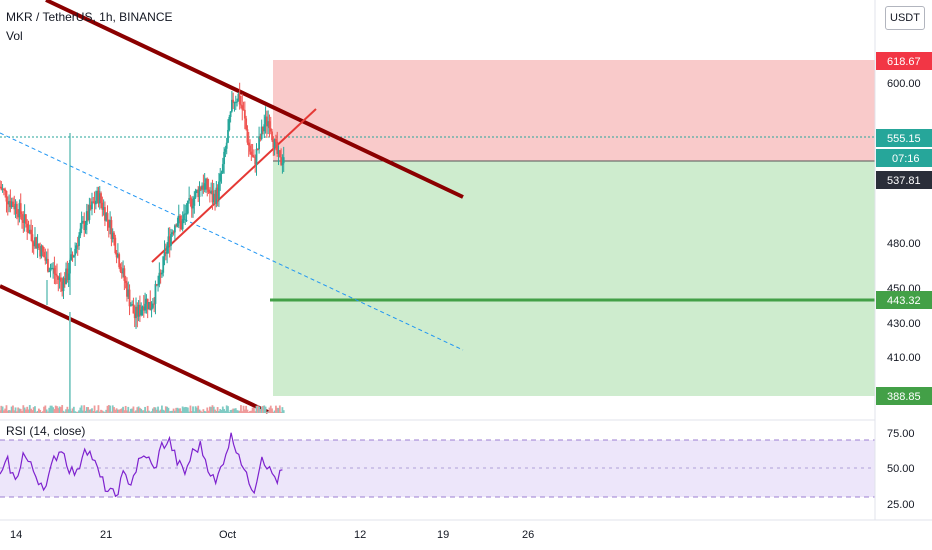 The height and width of the screenshot is (550, 932). Describe the element at coordinates (904, 396) in the screenshot. I see `take-profit-badge` at that location.